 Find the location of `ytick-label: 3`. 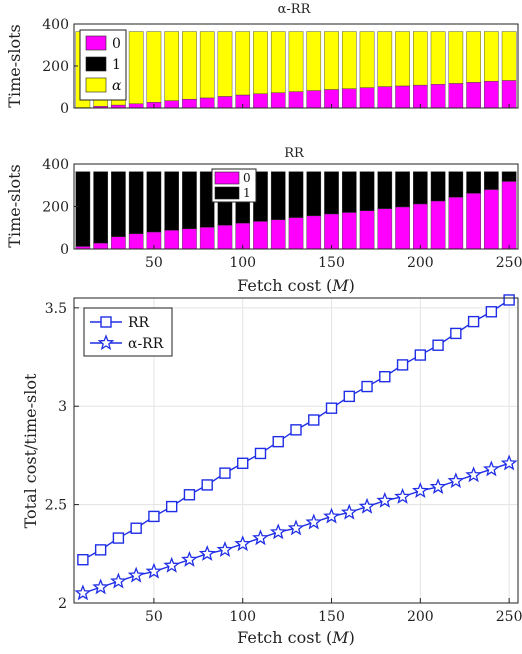

ytick-label: 3 is located at coordinates (62, 407).